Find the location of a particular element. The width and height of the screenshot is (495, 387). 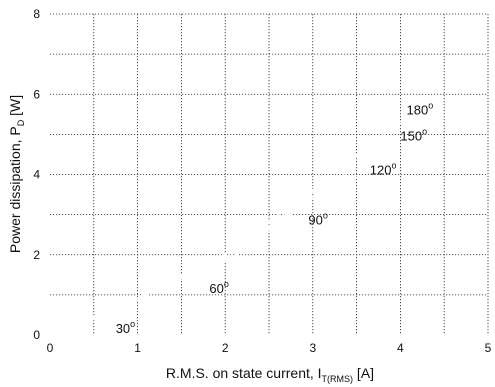

annotation-60: 60o is located at coordinates (218, 287).